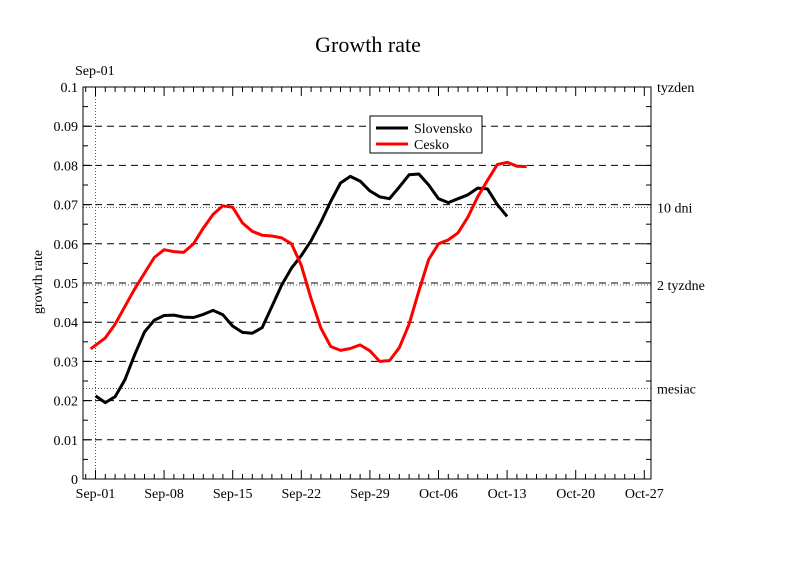  I want to click on x-tick-label: Sep-29, so click(370, 494).